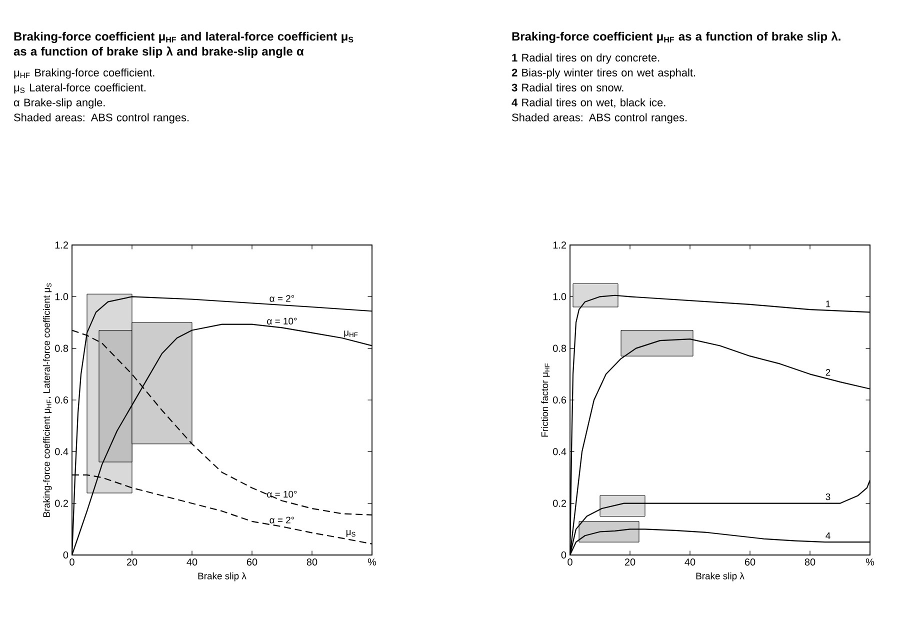  I want to click on text: 3 Radial tires on snow., so click(568, 87).